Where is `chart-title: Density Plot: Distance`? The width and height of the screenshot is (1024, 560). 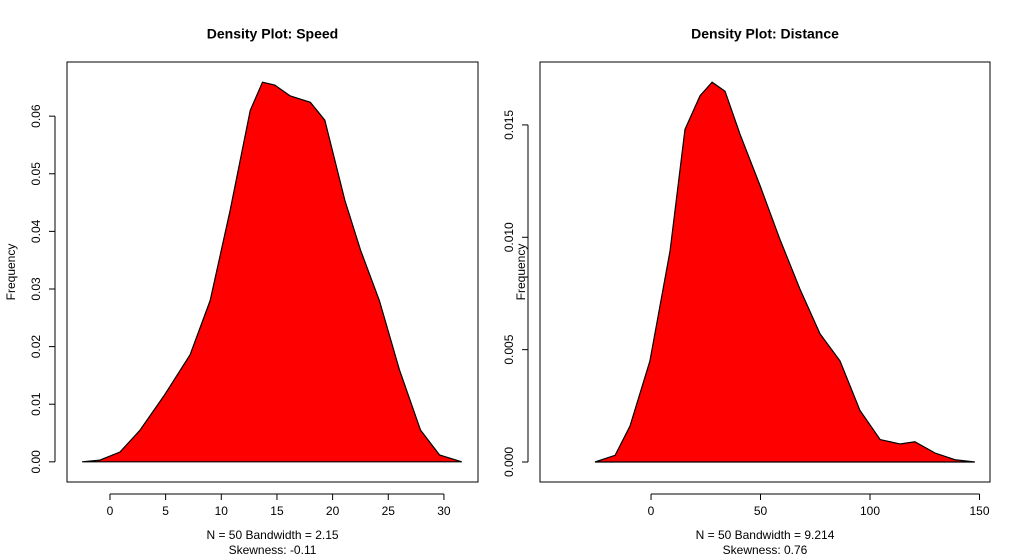
chart-title: Density Plot: Distance is located at coordinates (765, 34).